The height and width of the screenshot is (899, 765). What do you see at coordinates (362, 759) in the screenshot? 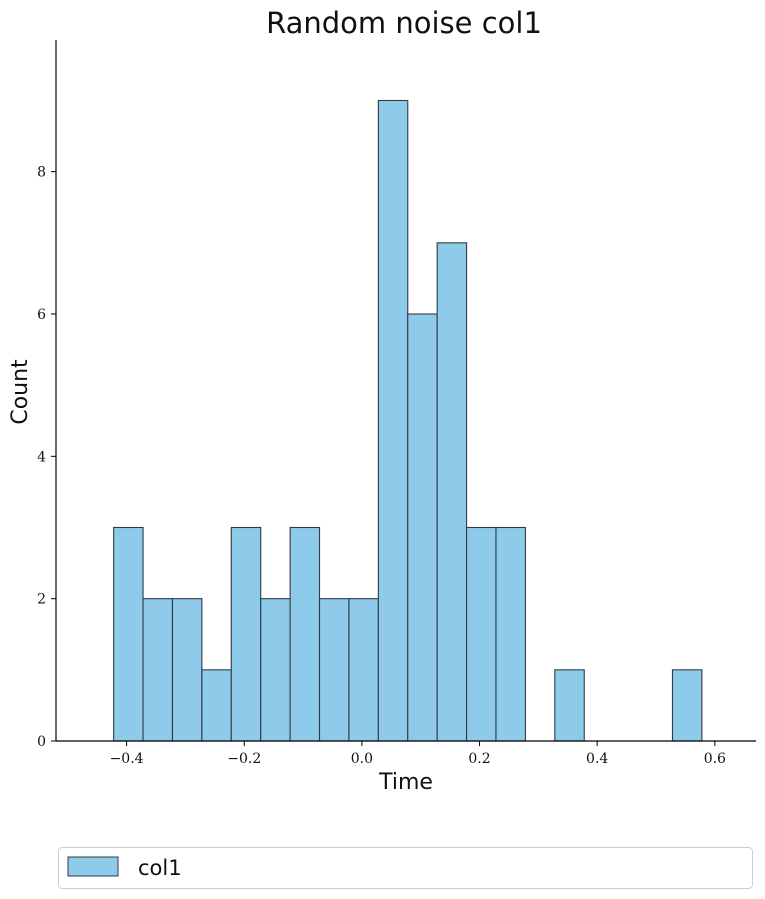
I see `x-tick-label: 0.0` at bounding box center [362, 759].